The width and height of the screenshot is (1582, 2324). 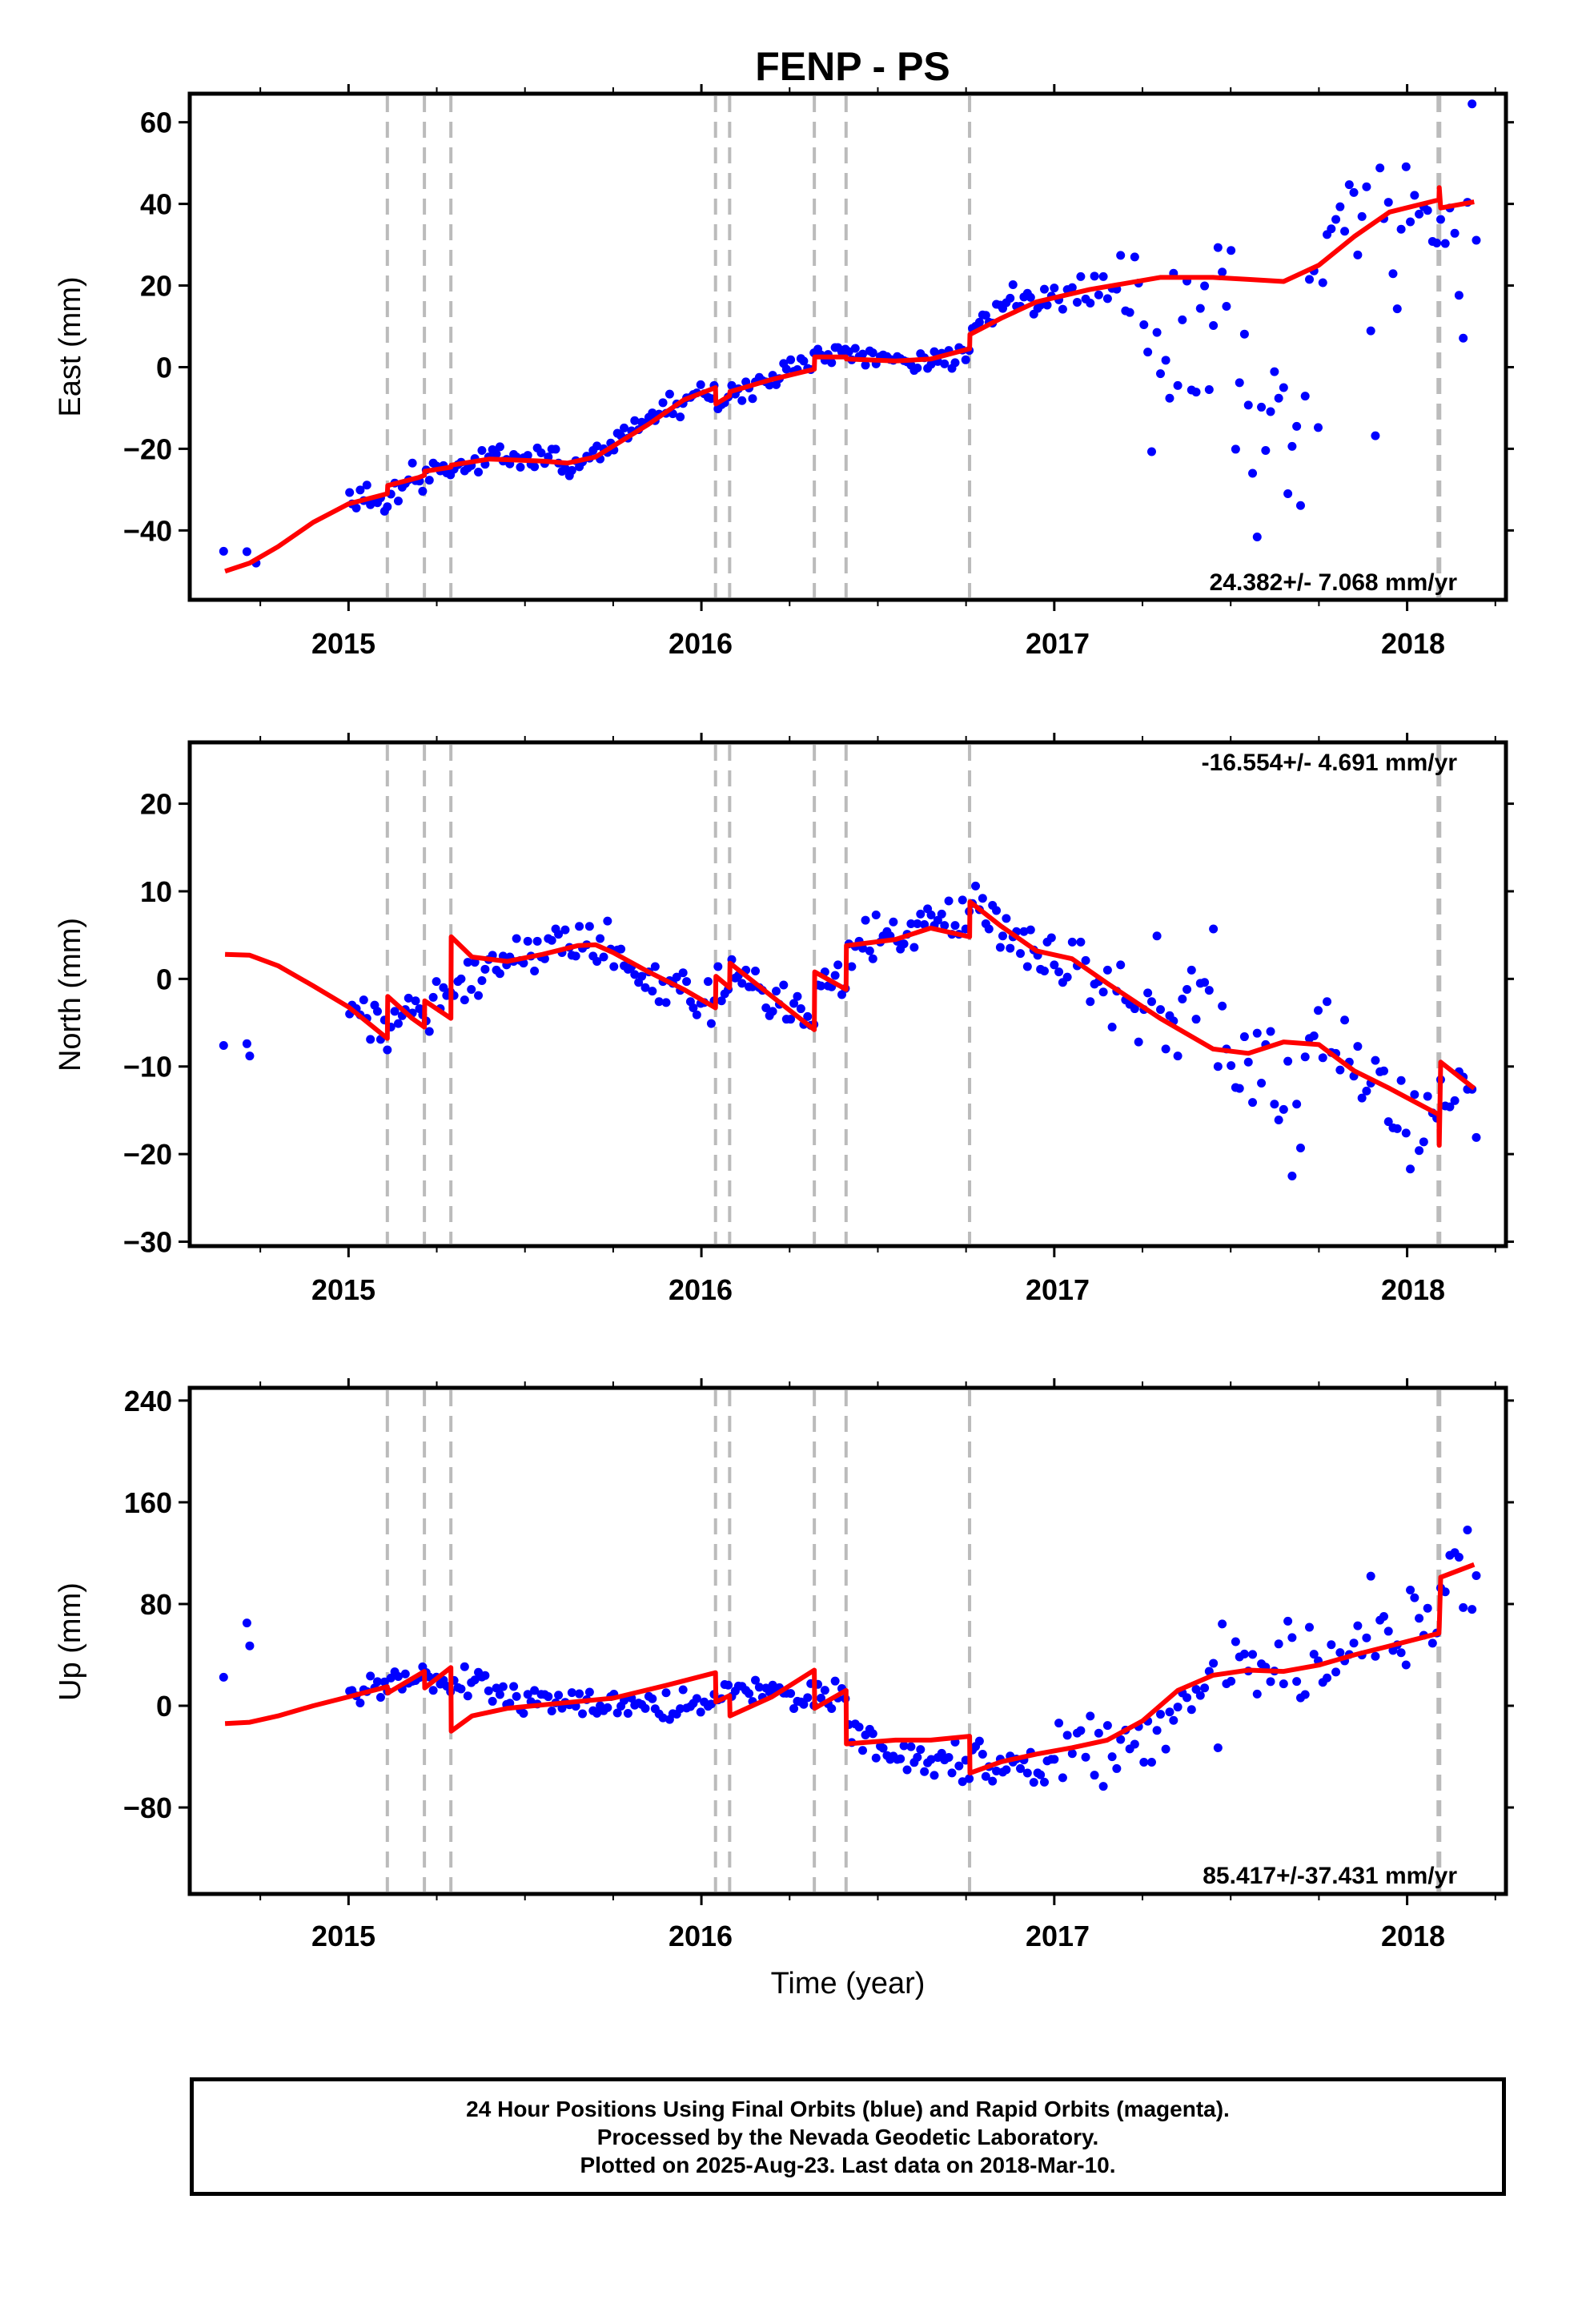 I want to click on up-ytick-label-3: 160, so click(x=148, y=1502).